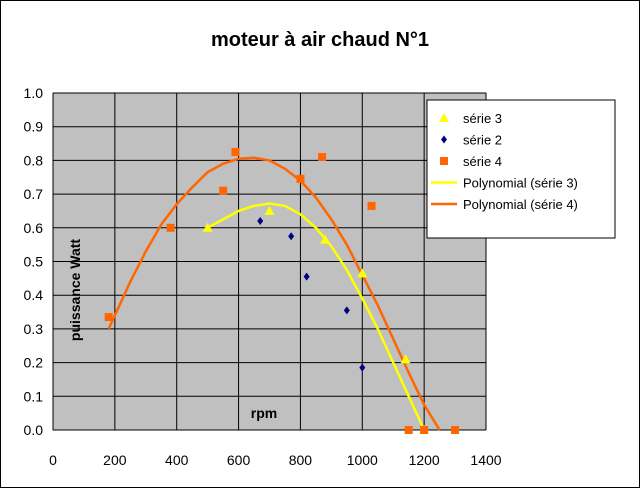 This screenshot has height=488, width=640. I want to click on x-tick-label: 800, so click(301, 460).